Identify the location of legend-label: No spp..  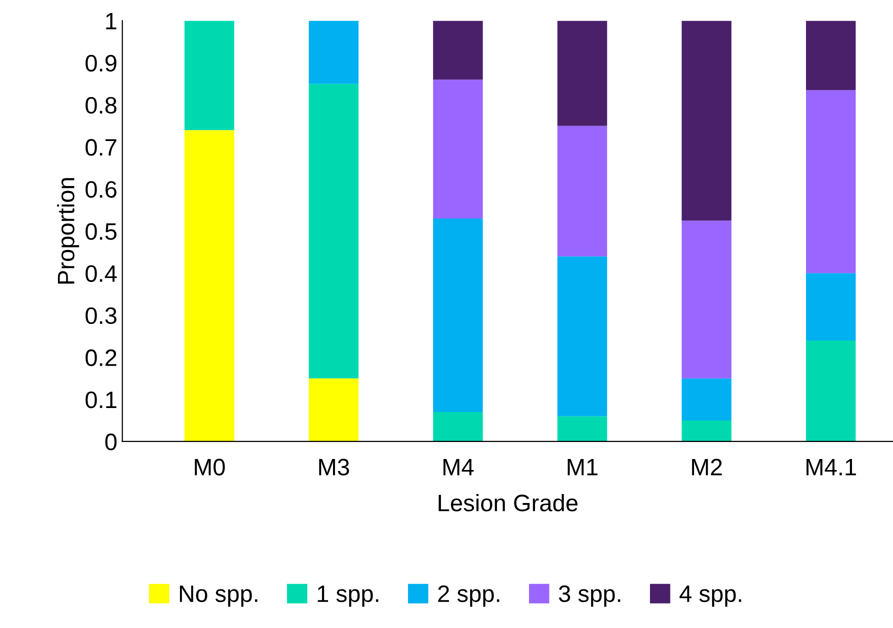
(219, 596).